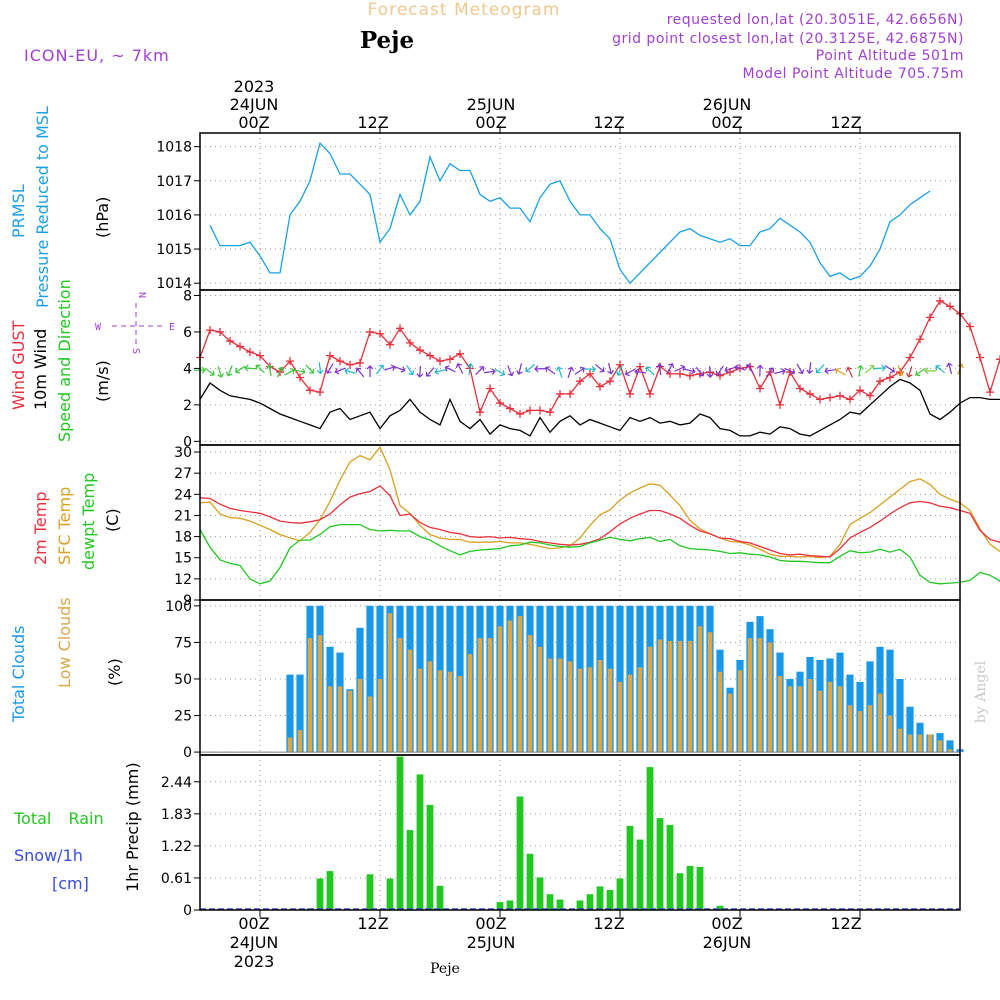 The height and width of the screenshot is (1000, 1000). I want to click on temperature-panel-frame, so click(580, 522).